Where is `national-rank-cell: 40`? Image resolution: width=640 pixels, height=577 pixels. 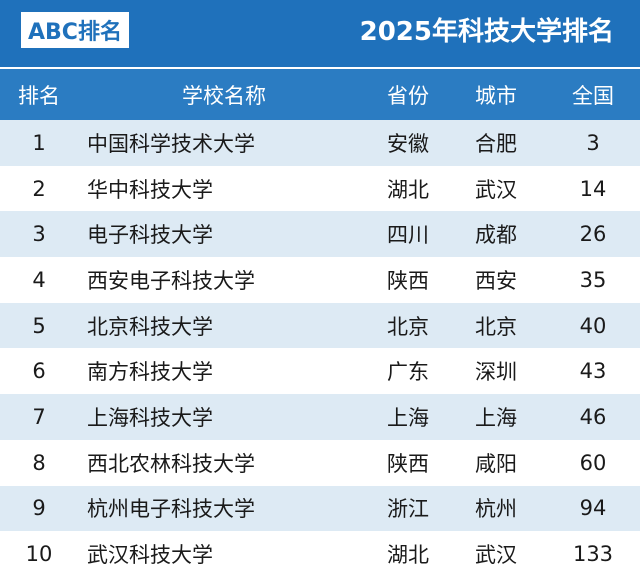 national-rank-cell: 40 is located at coordinates (593, 325).